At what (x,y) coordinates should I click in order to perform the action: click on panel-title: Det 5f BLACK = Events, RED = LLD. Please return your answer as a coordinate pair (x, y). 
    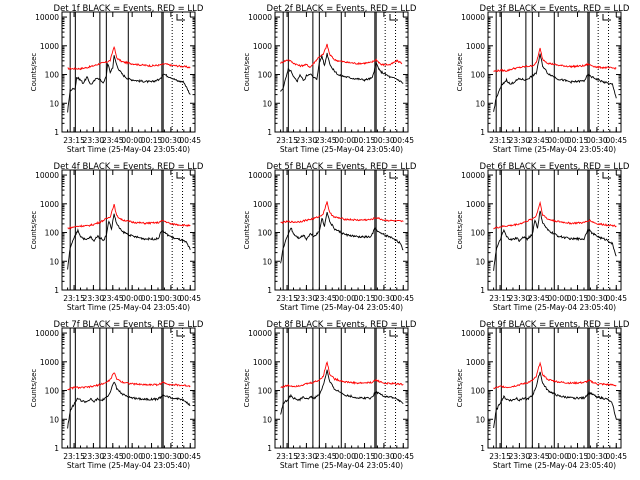
    Looking at the image, I should click on (342, 167).